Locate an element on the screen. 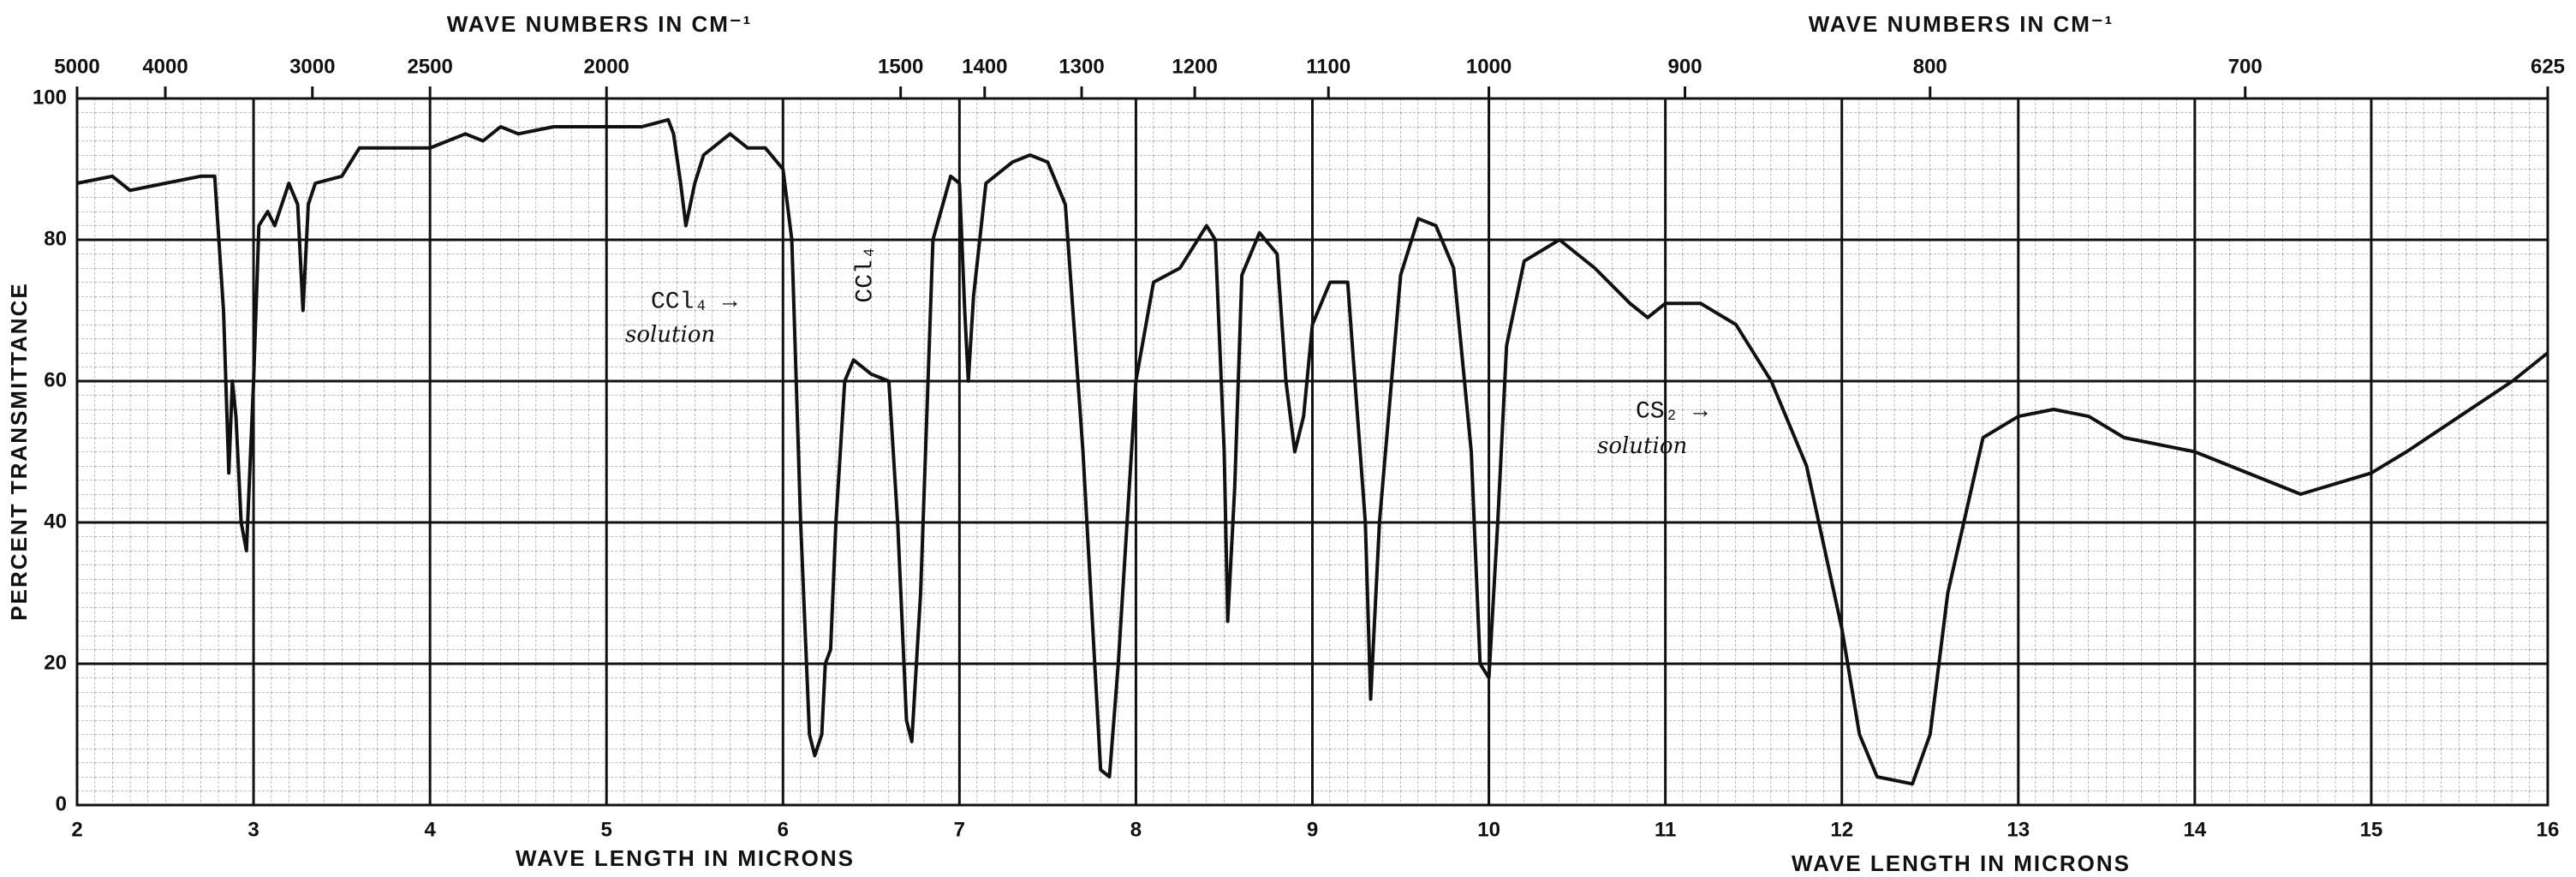 This screenshot has width=2576, height=877. y-axis-label: PERCENT TRANSMITTANCE is located at coordinates (19, 451).